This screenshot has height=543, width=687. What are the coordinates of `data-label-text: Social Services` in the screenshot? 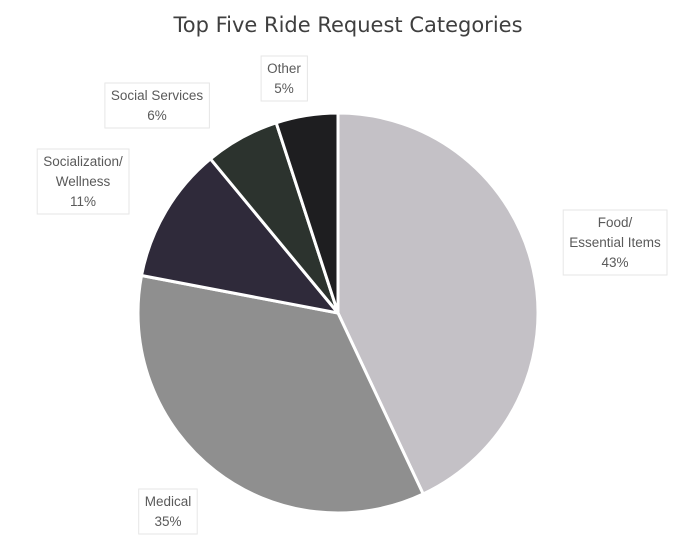 It's located at (157, 95).